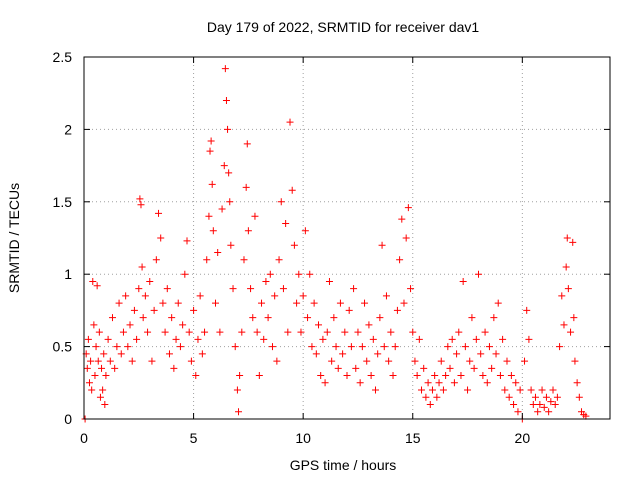 This screenshot has height=480, width=640. What do you see at coordinates (63, 202) in the screenshot?
I see `y-tick-label: 1.5` at bounding box center [63, 202].